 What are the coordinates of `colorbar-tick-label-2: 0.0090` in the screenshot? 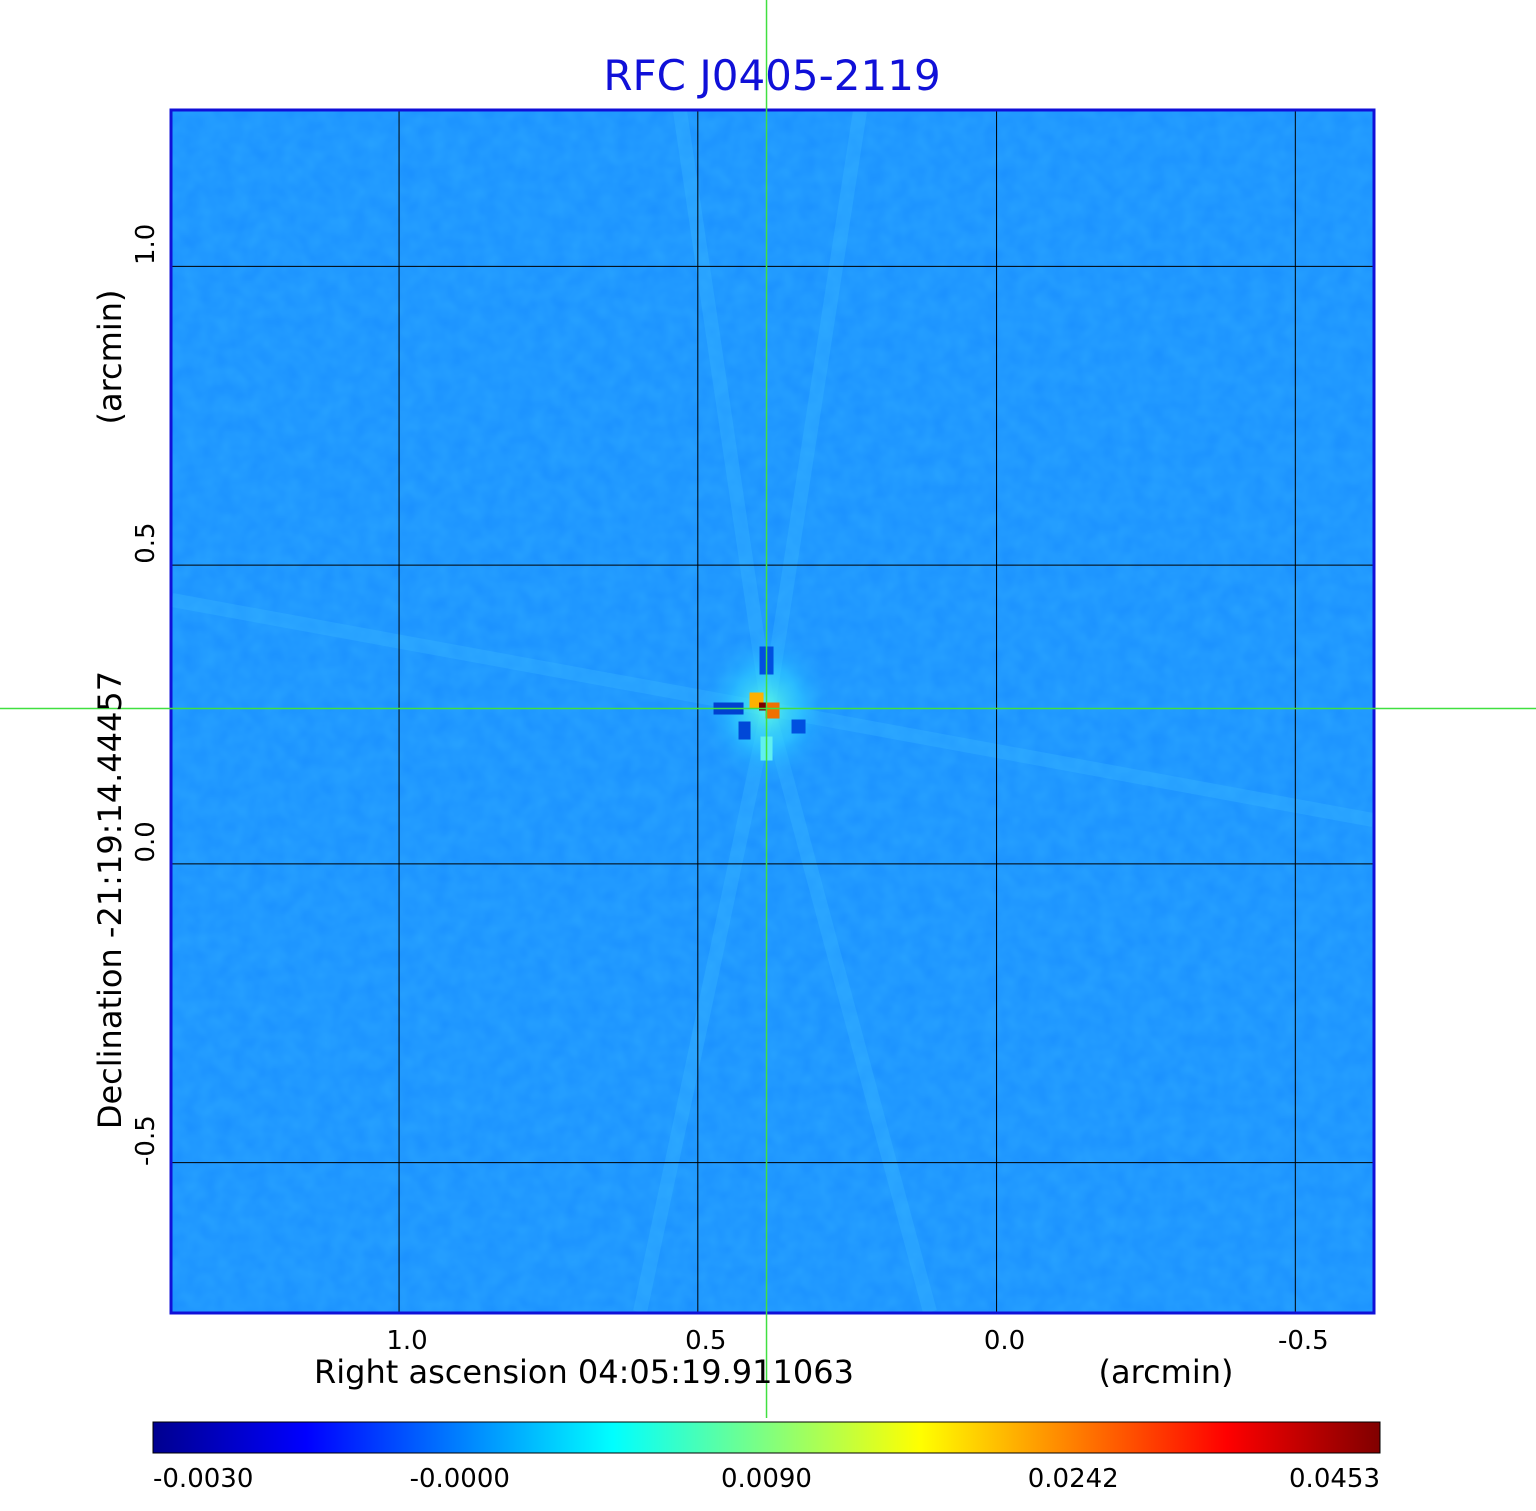 It's located at (766, 1479).